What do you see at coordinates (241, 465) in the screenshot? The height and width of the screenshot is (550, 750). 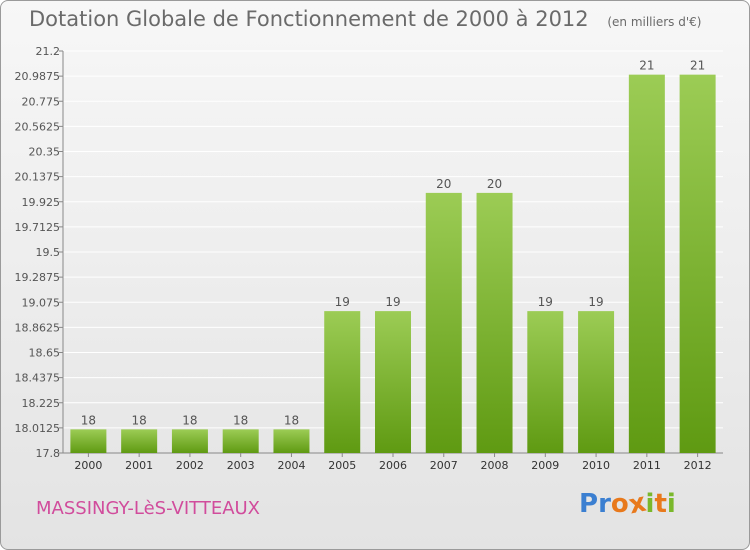 I see `x-tick-label: 2003` at bounding box center [241, 465].